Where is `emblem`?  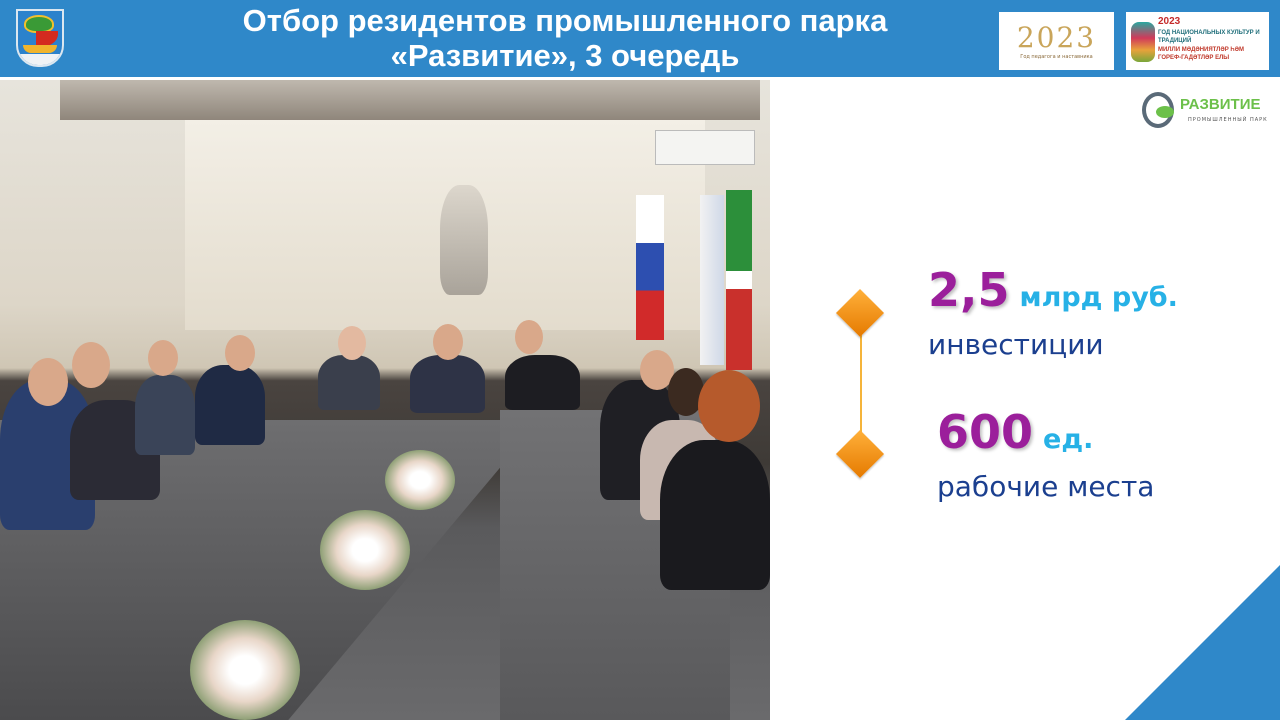 emblem is located at coordinates (464, 240).